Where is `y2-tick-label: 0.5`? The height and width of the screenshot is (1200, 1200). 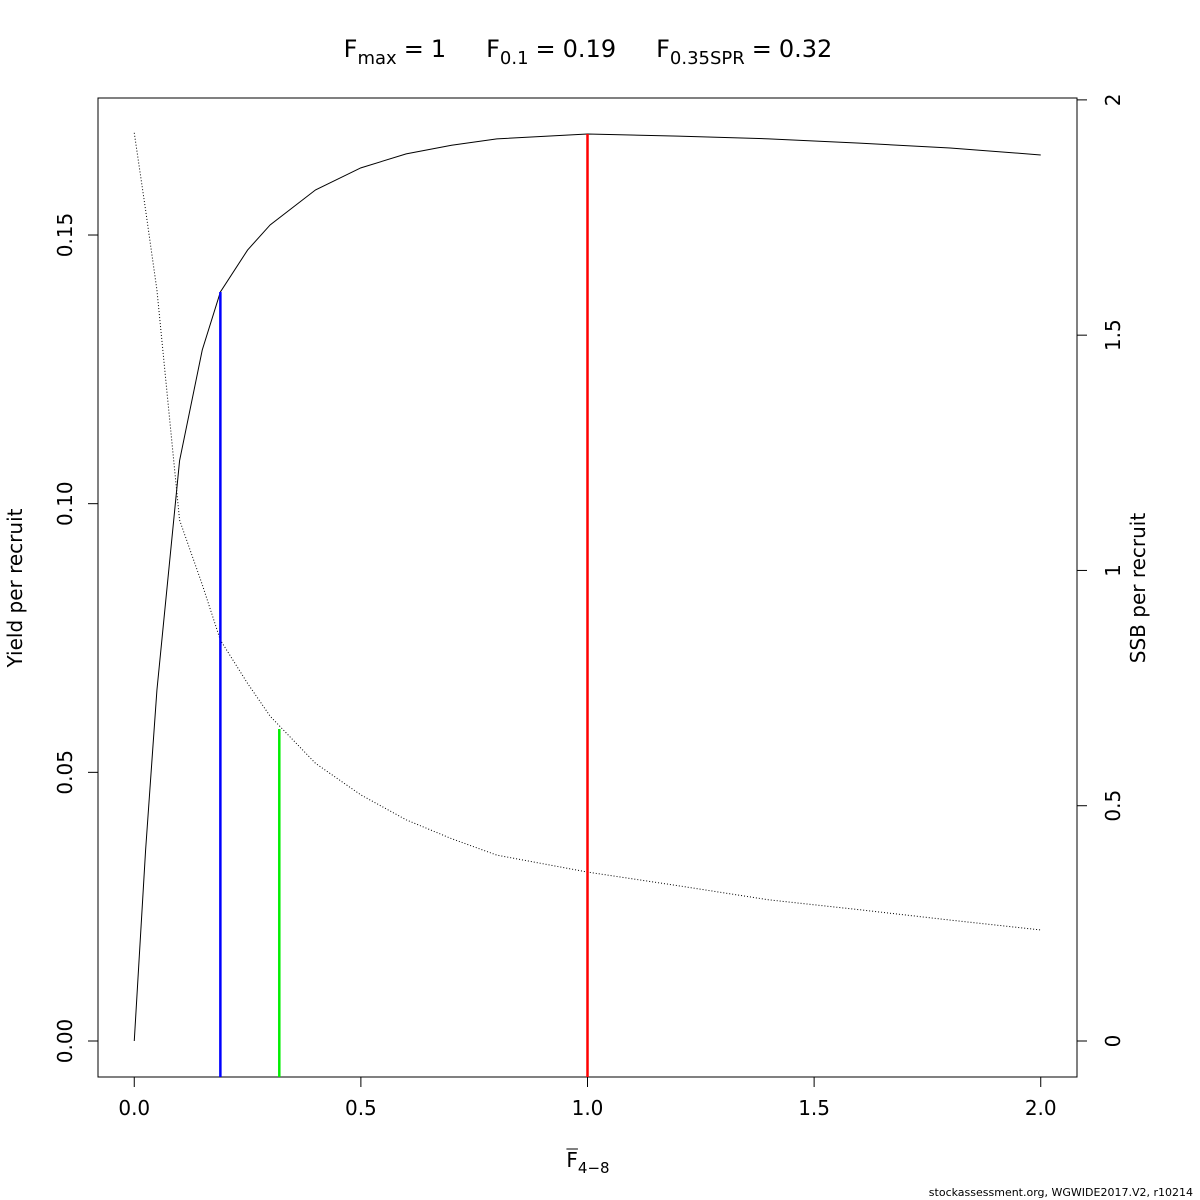 y2-tick-label: 0.5 is located at coordinates (1113, 806).